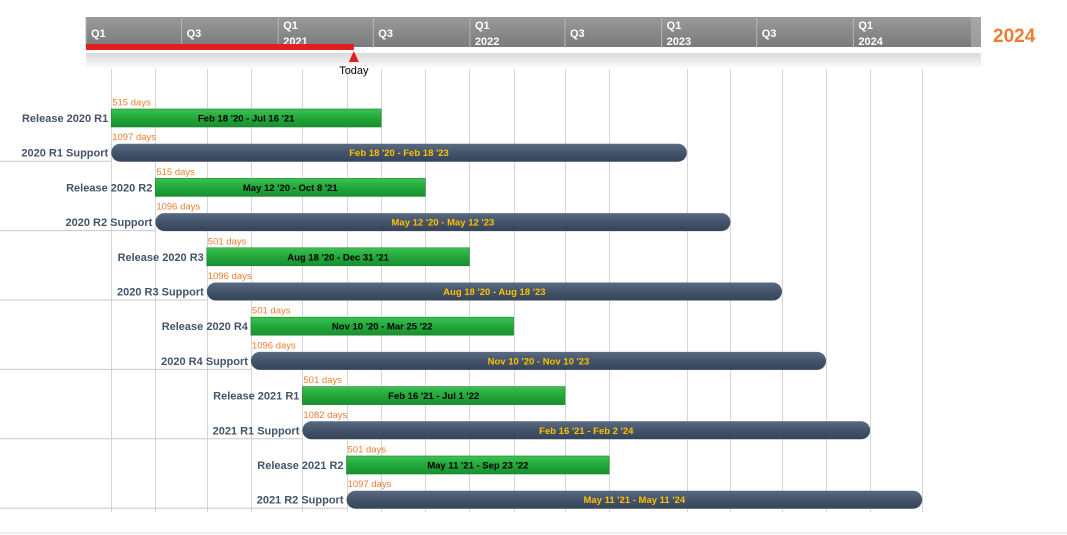 The image size is (1067, 535). Describe the element at coordinates (870, 42) in the screenshot. I see `year-label: 2024` at that location.